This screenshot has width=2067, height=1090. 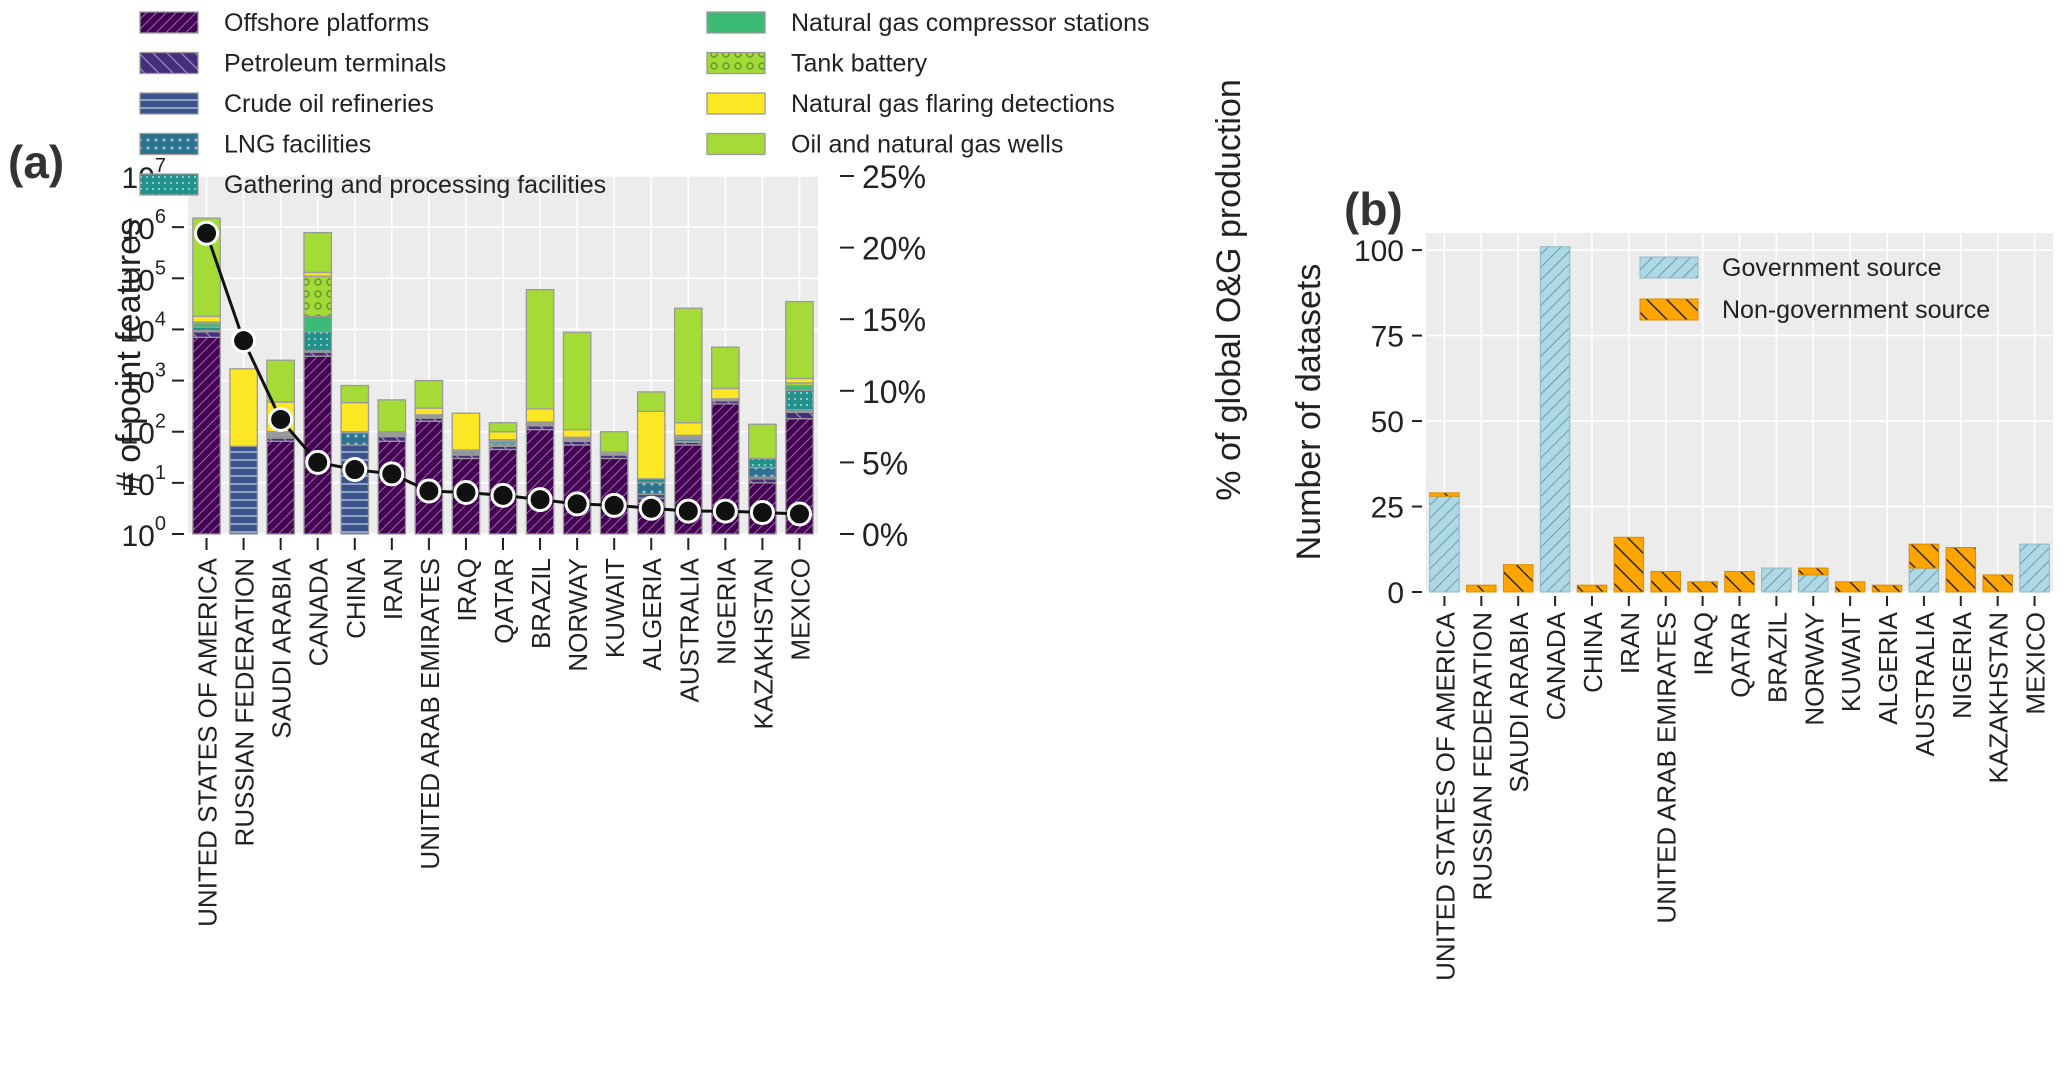 I want to click on y-tick-label: 10⁶, so click(x=144, y=226).